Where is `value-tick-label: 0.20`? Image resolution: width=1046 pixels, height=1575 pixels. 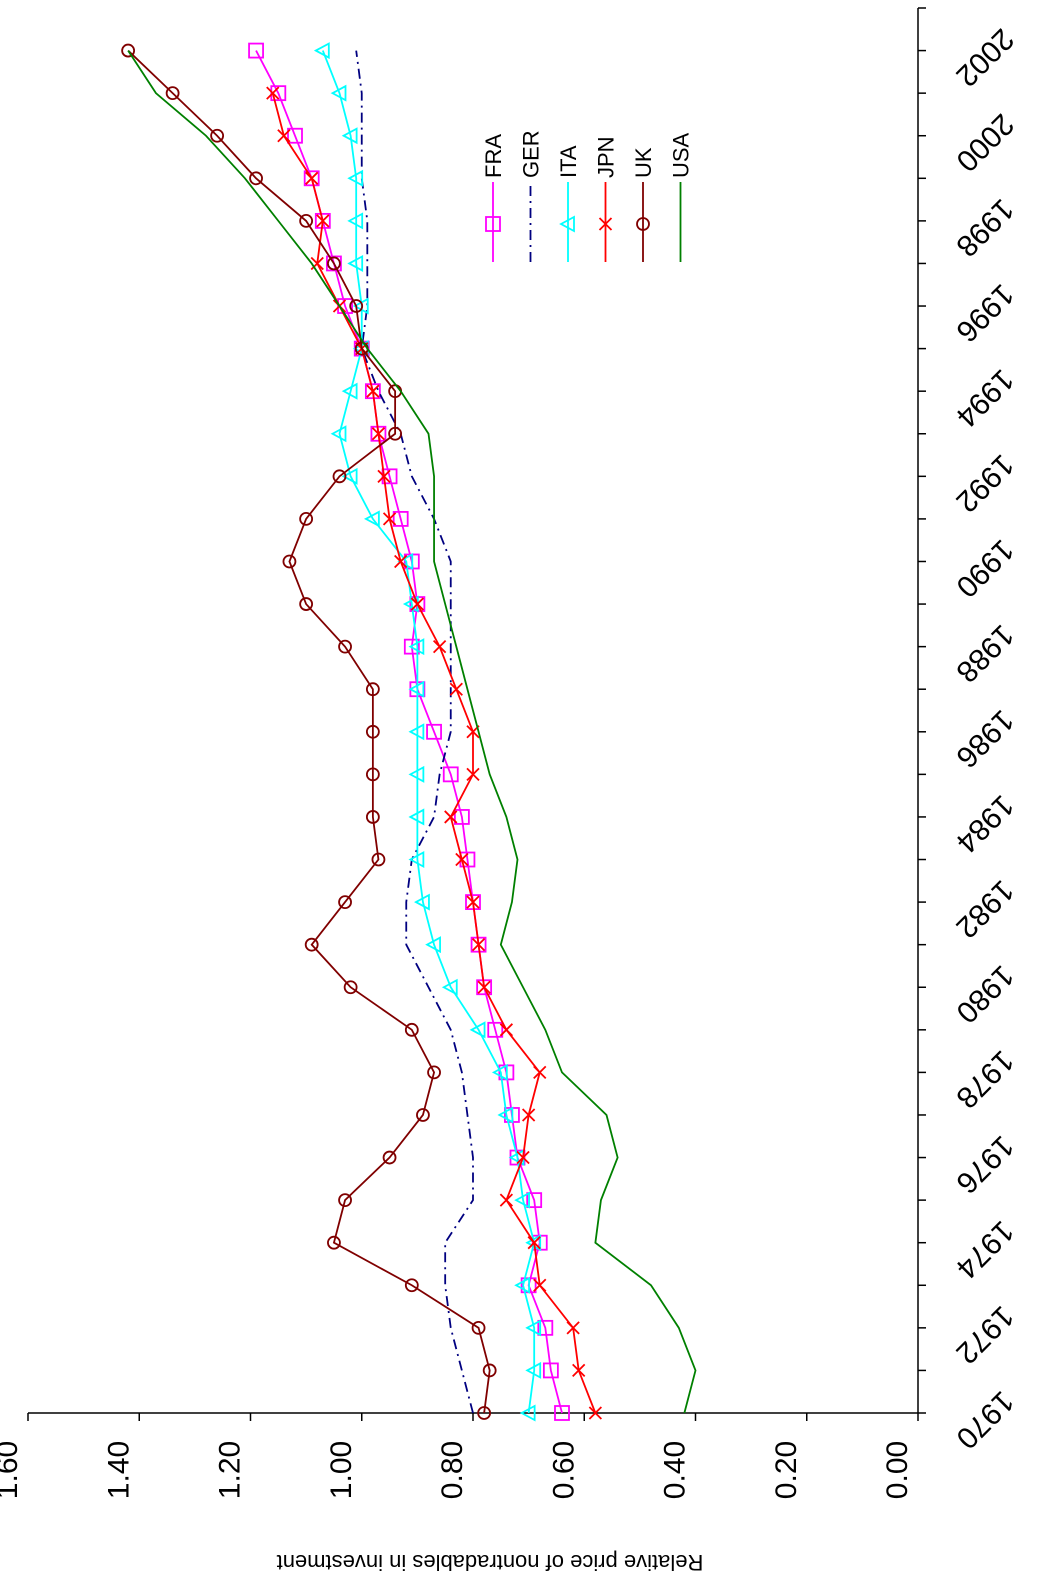
value-tick-label: 0.20 is located at coordinates (786, 1470).